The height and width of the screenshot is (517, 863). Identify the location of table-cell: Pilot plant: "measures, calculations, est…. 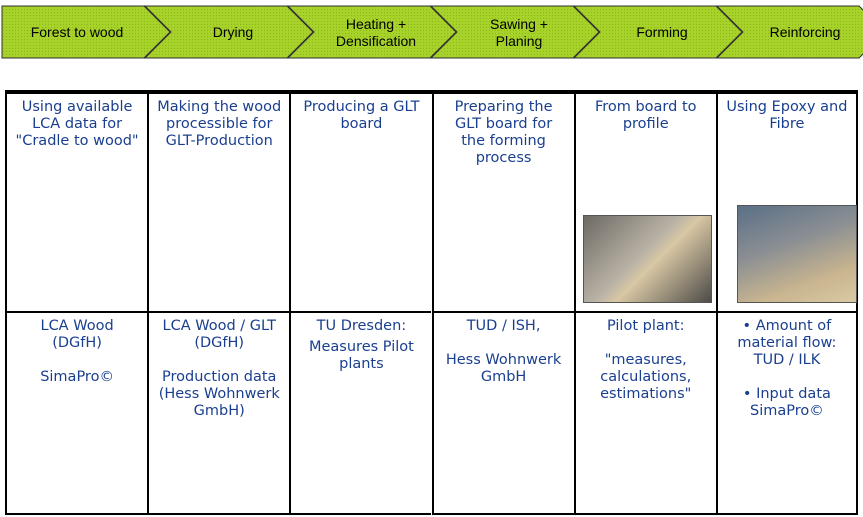
(644, 414).